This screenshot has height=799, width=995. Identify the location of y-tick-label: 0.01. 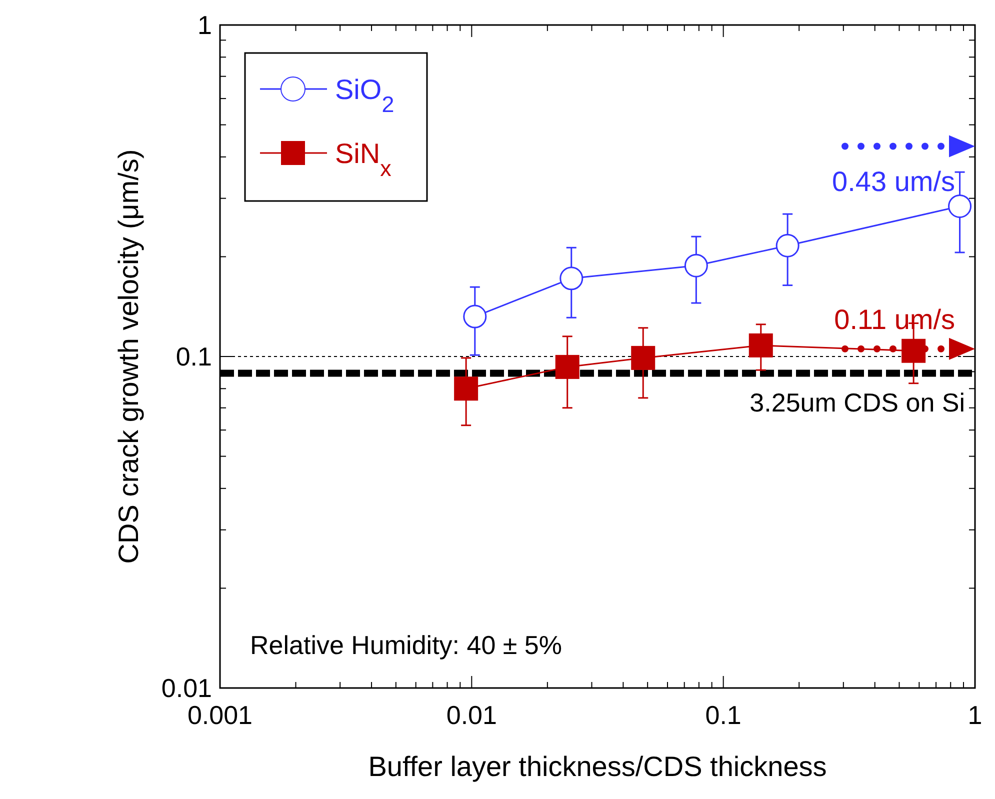
(186, 688).